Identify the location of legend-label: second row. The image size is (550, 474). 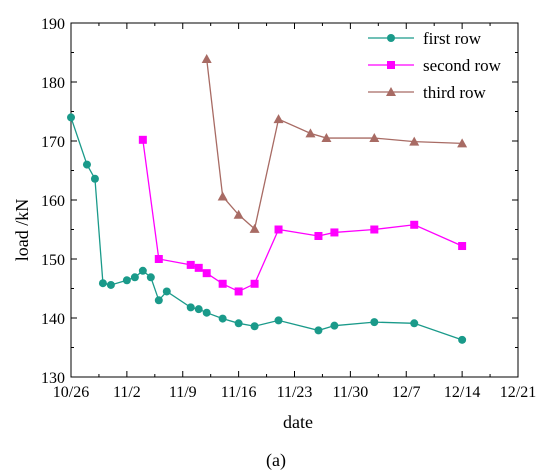
(462, 65).